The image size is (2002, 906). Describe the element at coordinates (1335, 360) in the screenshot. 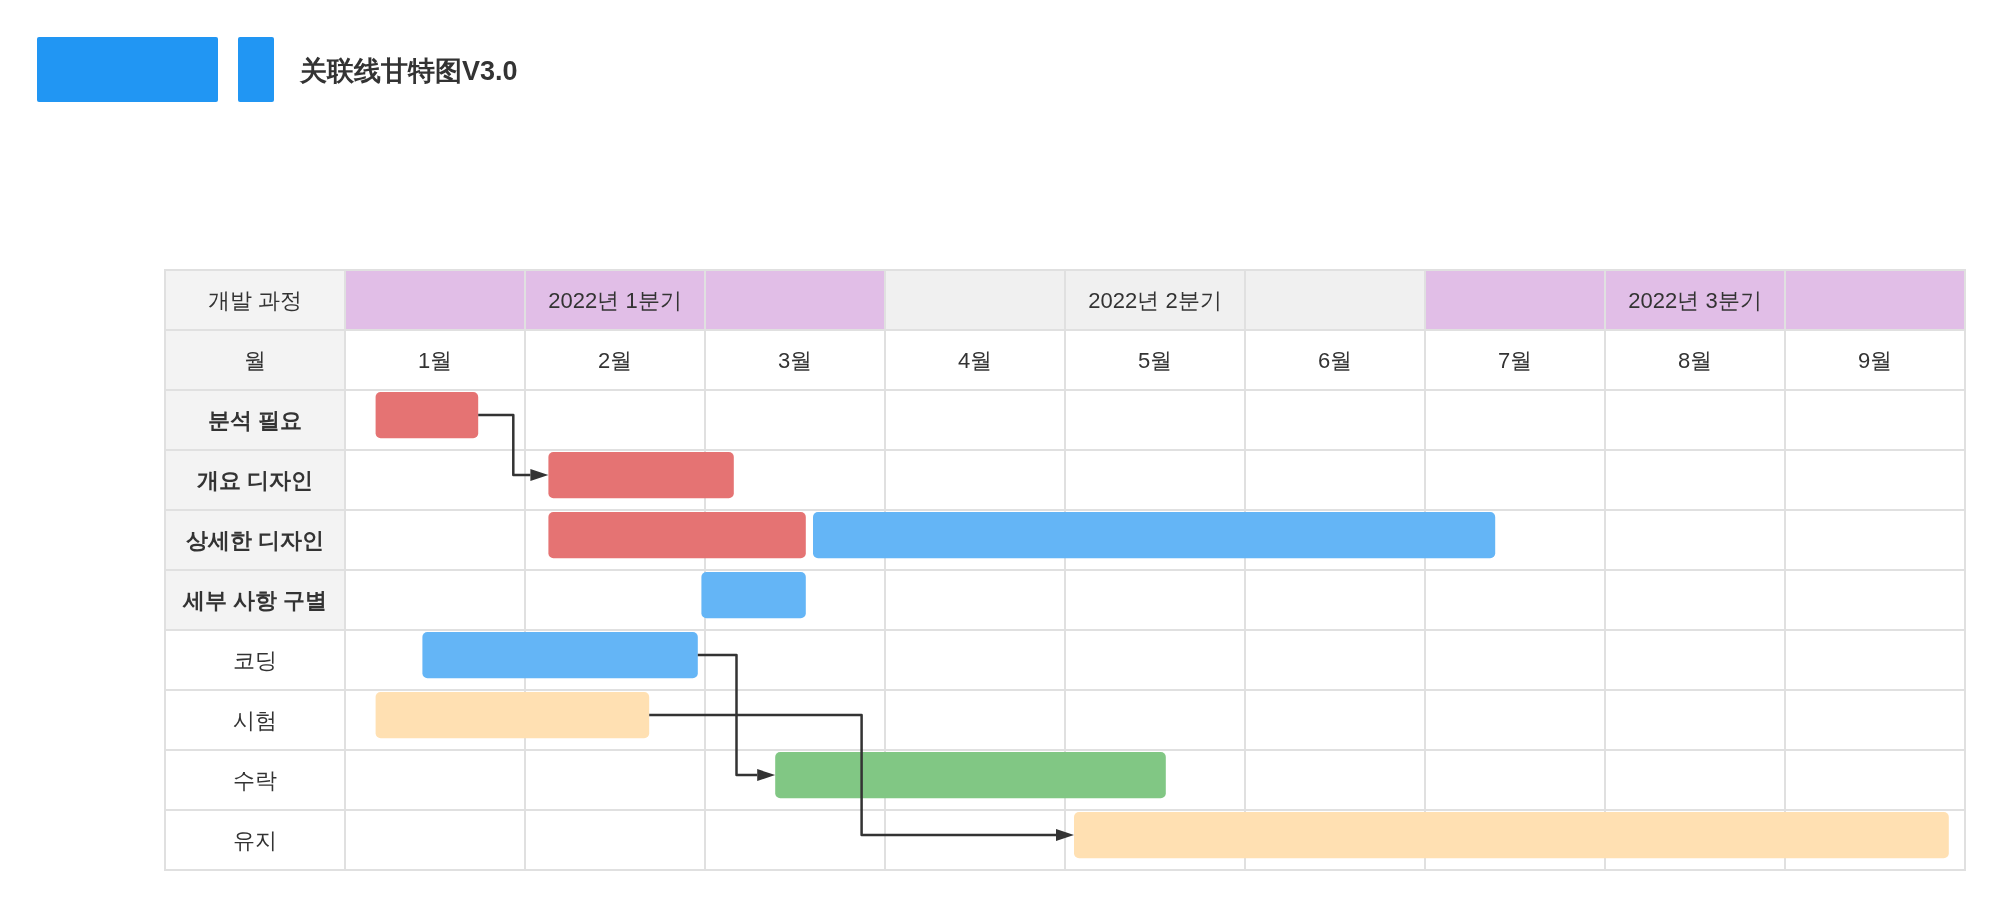

I see `x-tick-label: 6월` at that location.